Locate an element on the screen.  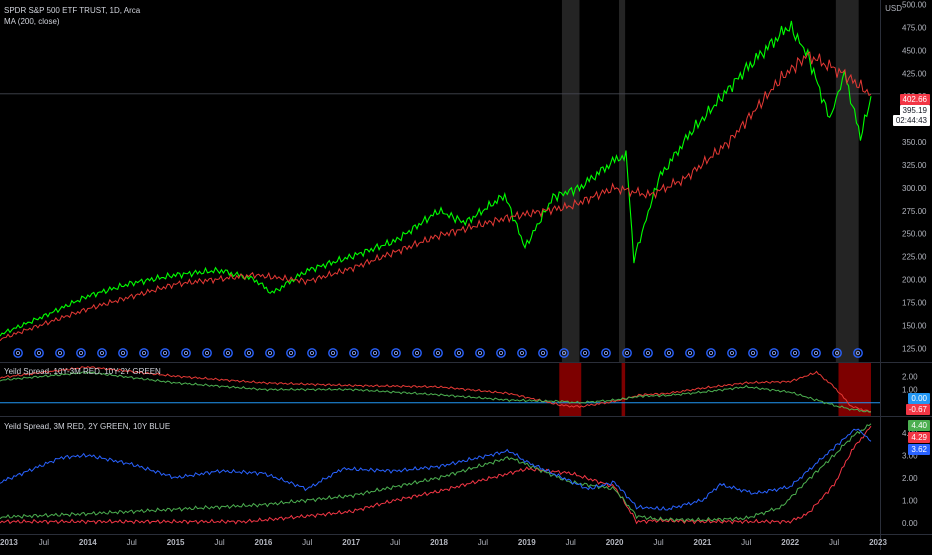
y-tick-label: 3.00 is located at coordinates (910, 455).